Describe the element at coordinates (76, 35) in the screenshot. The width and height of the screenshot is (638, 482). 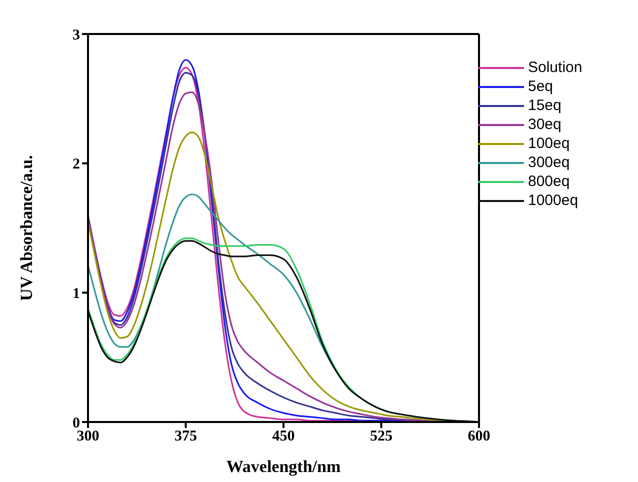
I see `y-tick-label: 3` at that location.